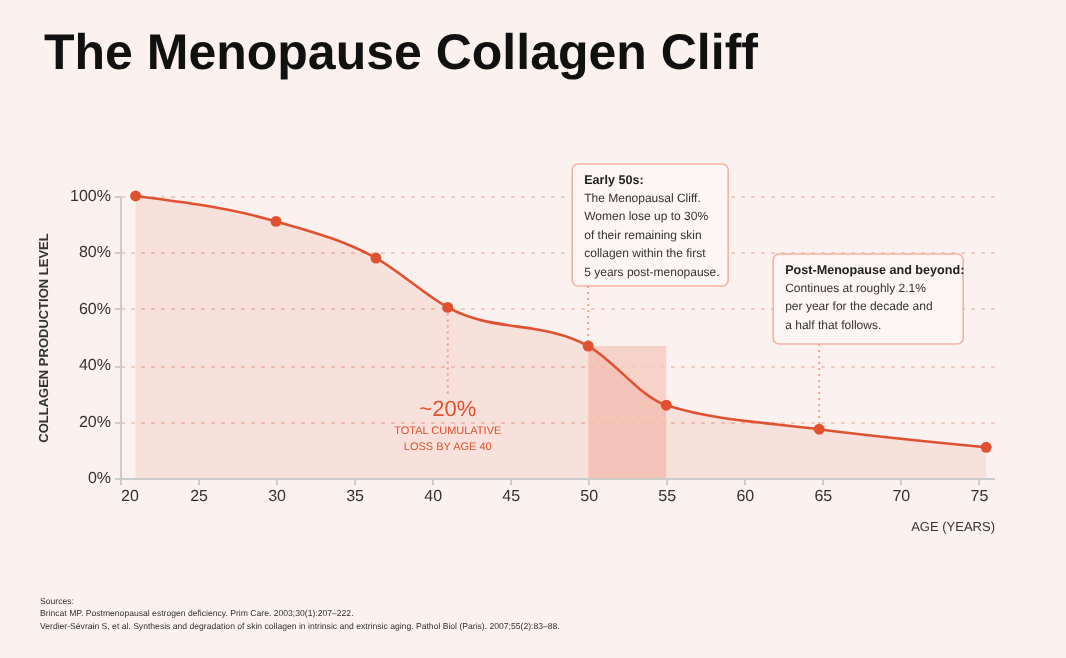 Image resolution: width=1066 pixels, height=658 pixels. Describe the element at coordinates (99, 478) in the screenshot. I see `y-tick-label: 0%` at that location.